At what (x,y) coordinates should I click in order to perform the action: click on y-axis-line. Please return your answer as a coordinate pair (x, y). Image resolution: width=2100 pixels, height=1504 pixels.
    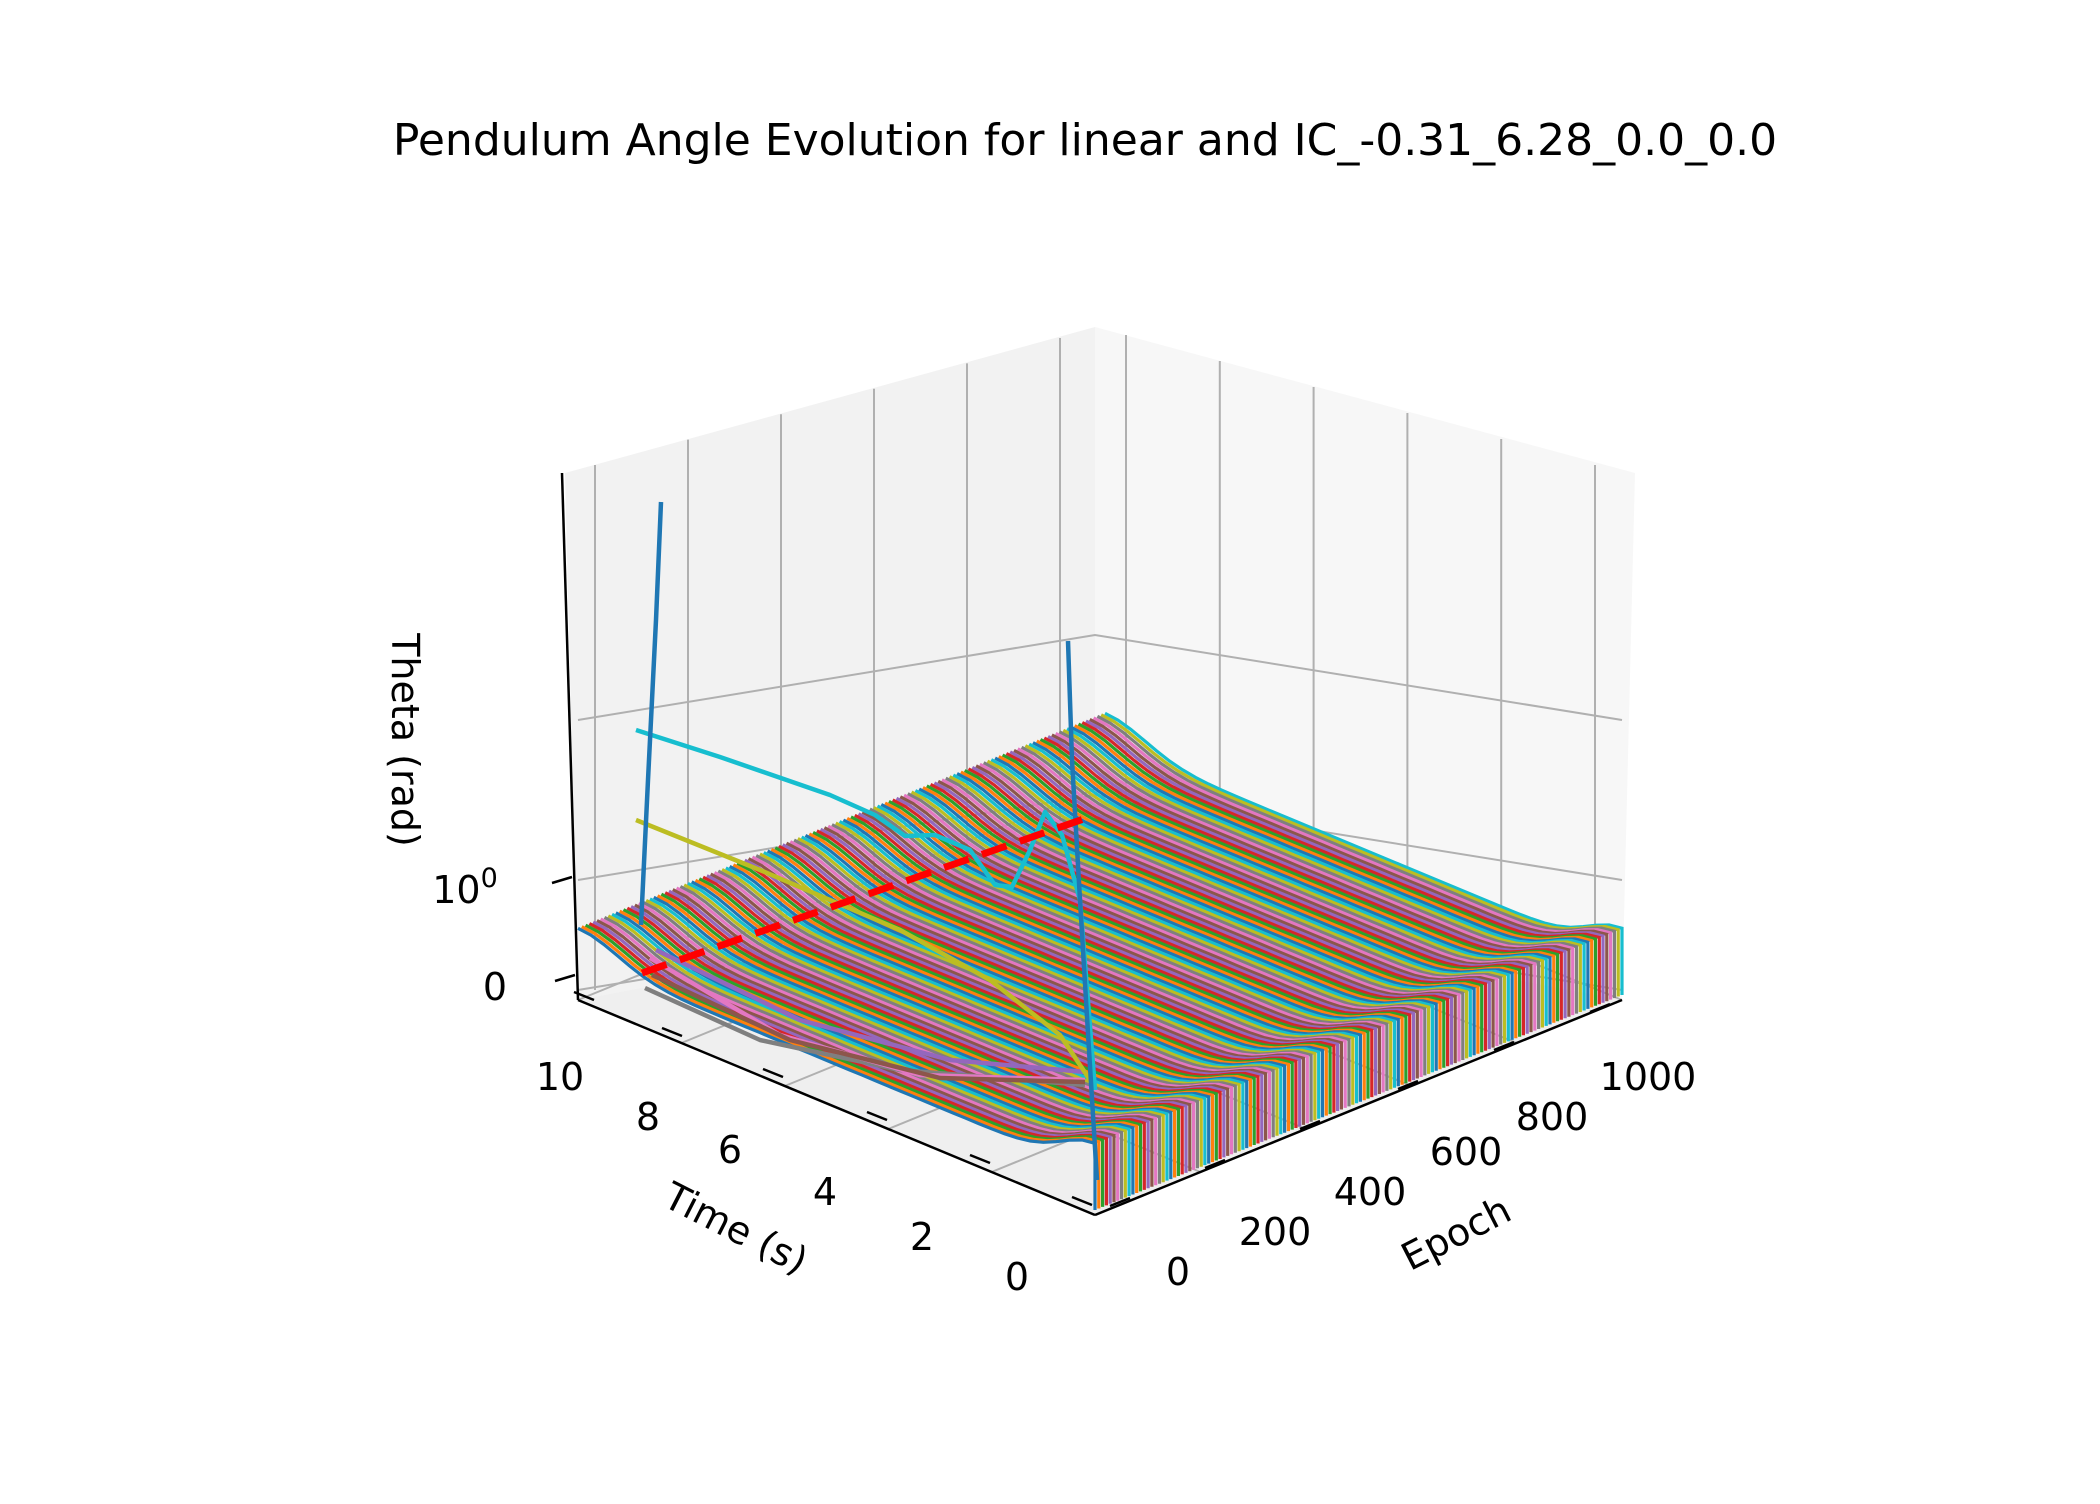
    Looking at the image, I should click on (836, 1107).